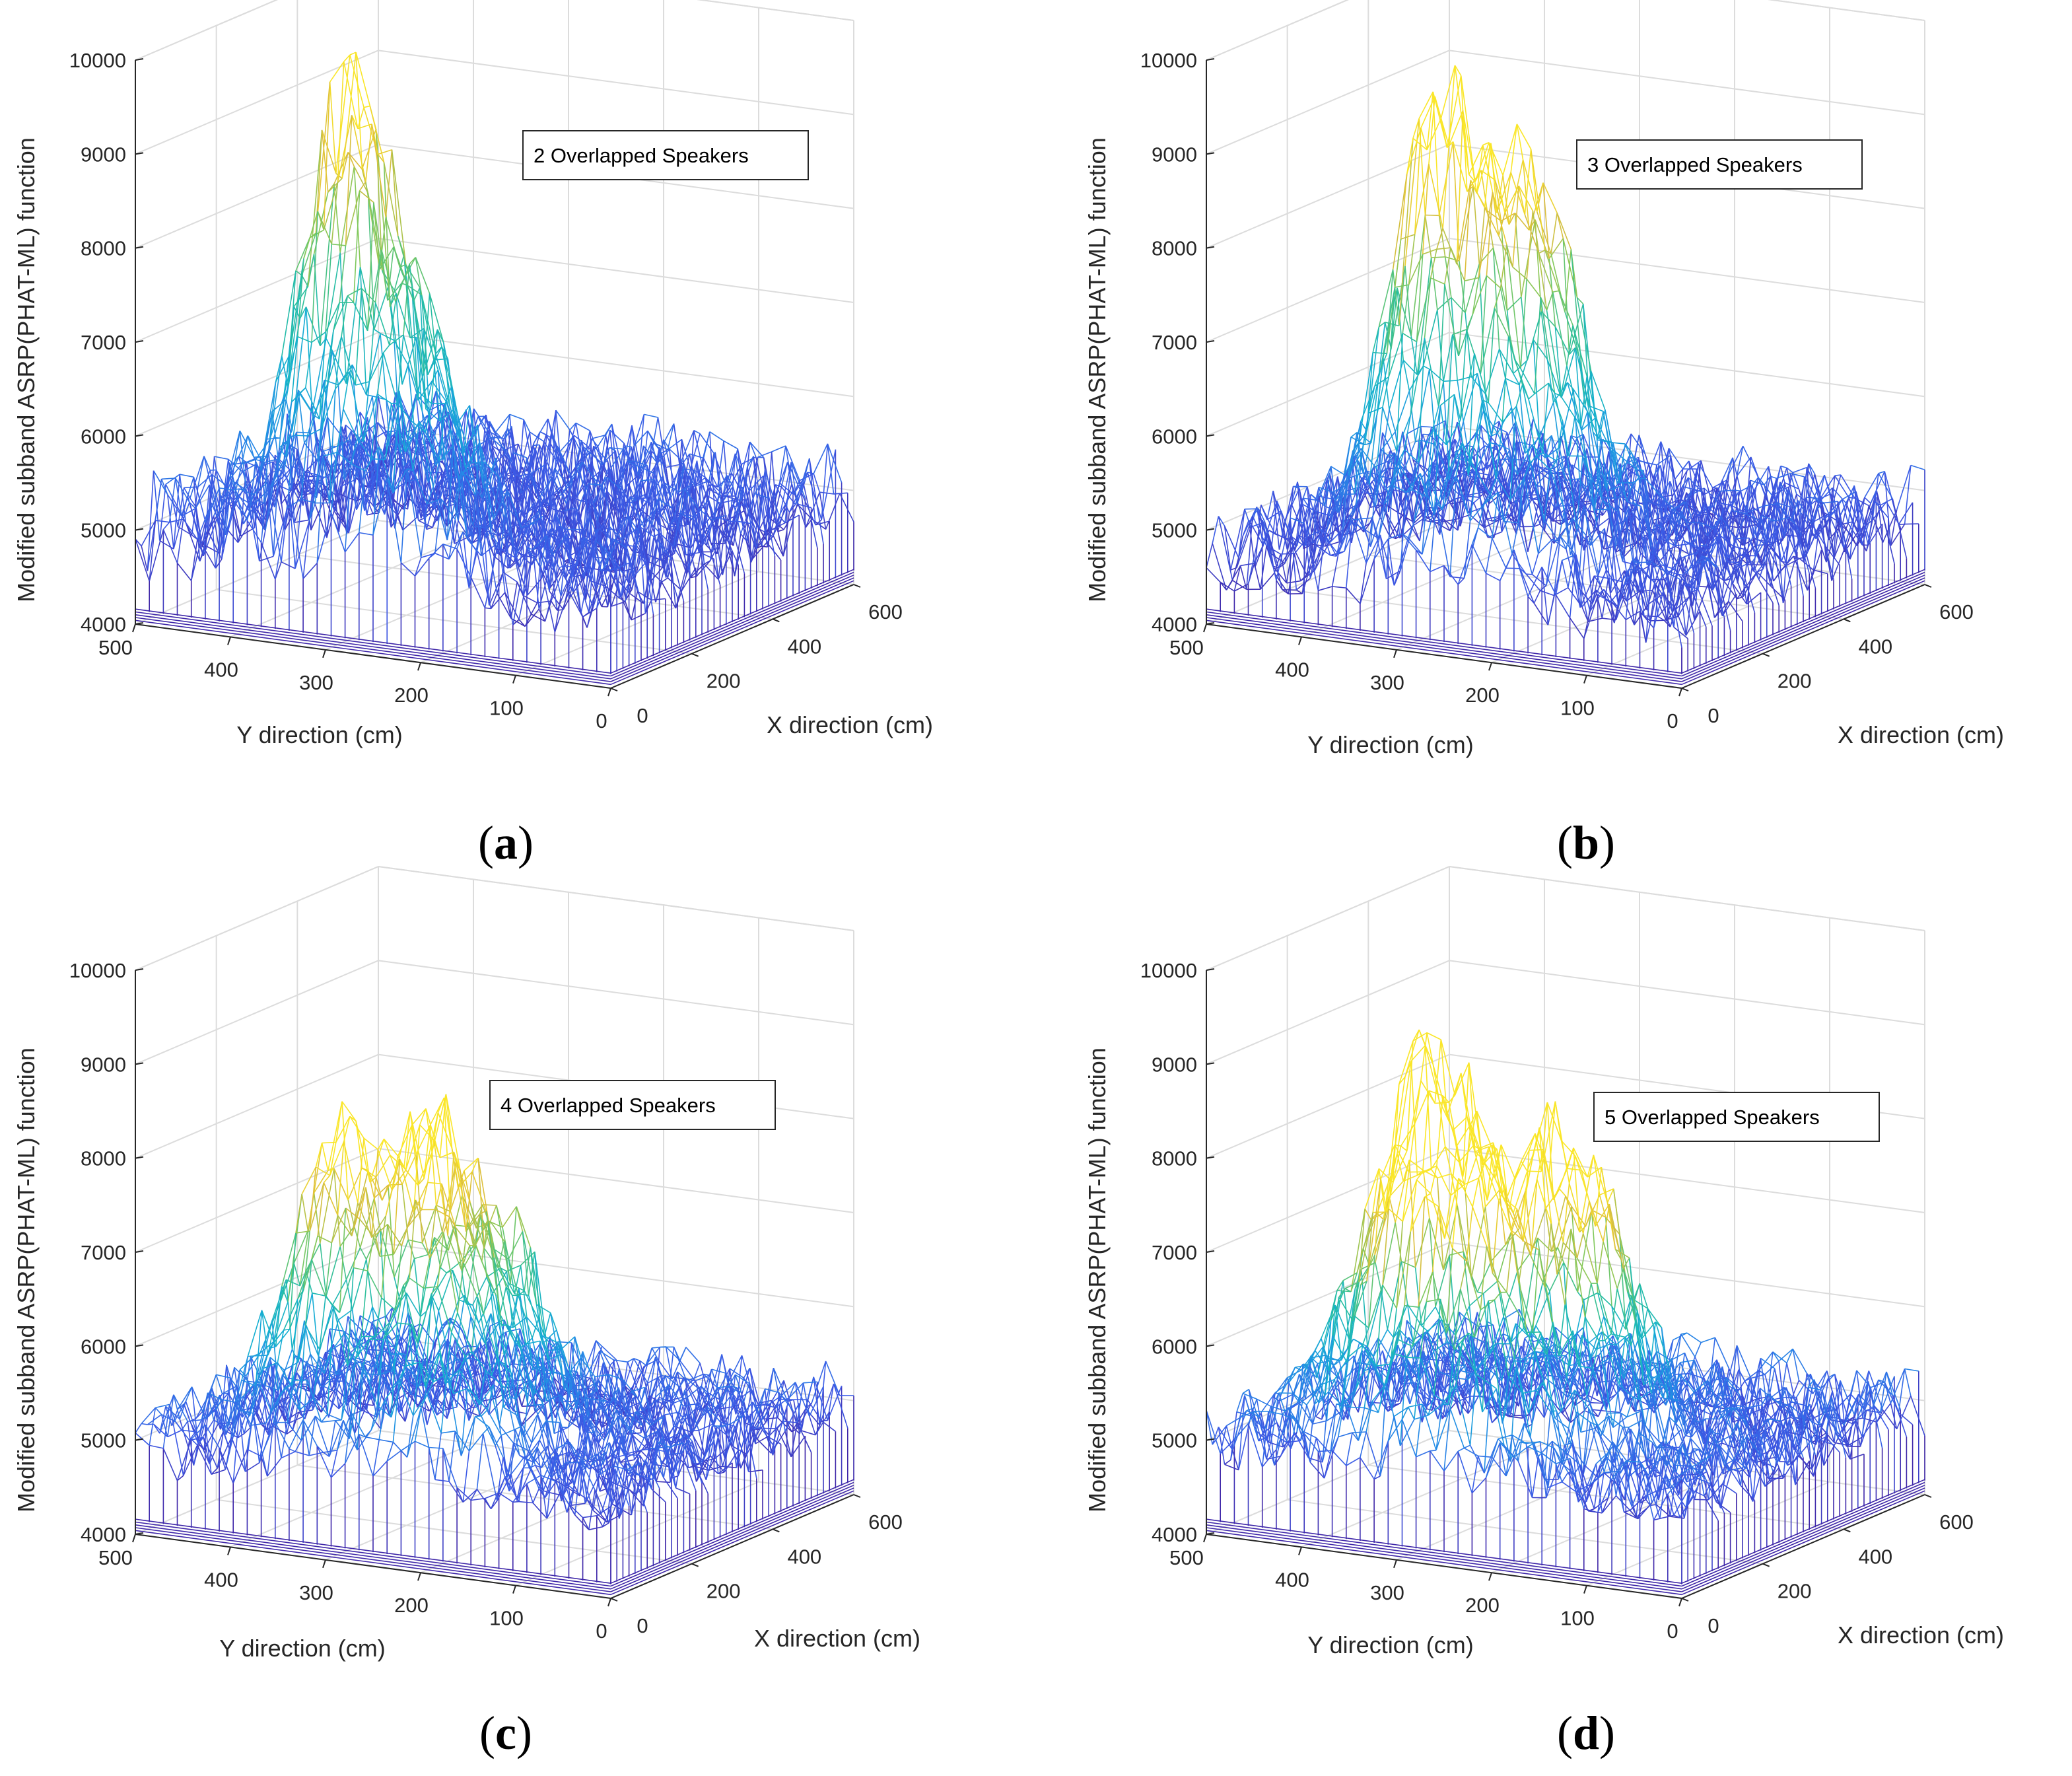  Describe the element at coordinates (97, 61) in the screenshot. I see `z-tick-label: 10000` at that location.